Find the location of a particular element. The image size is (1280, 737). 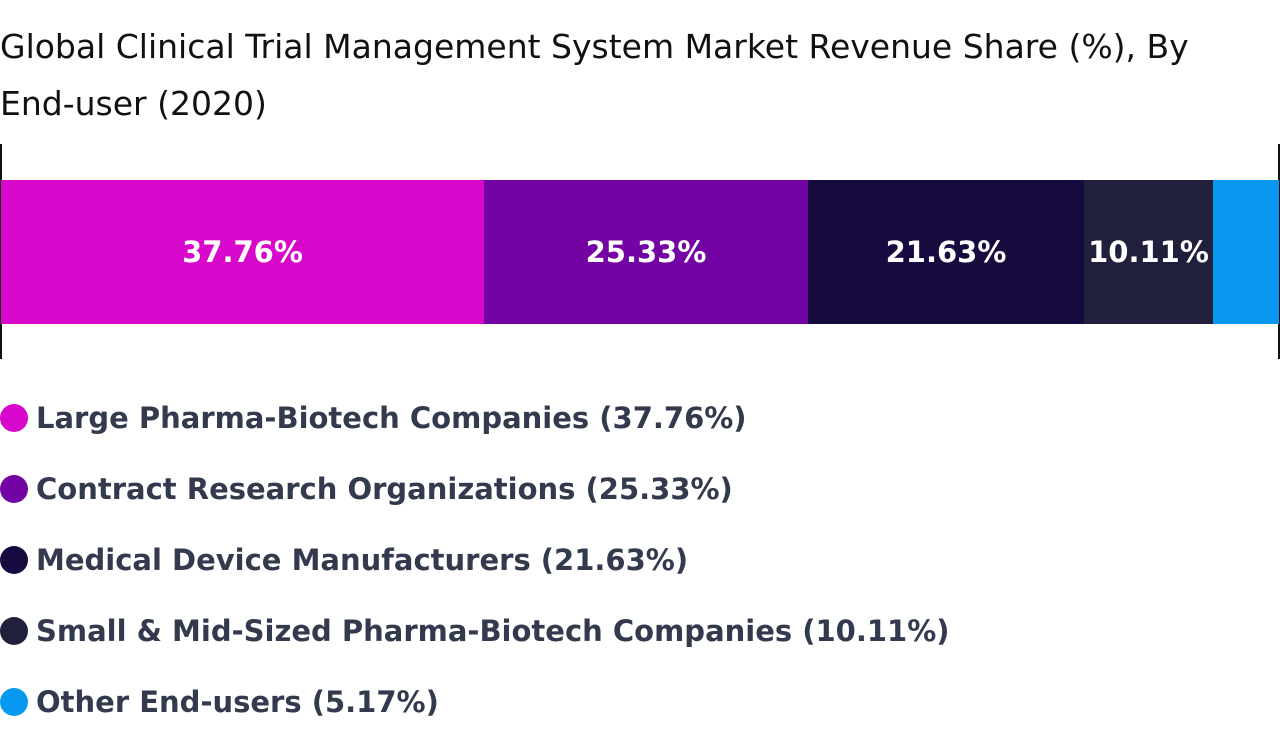

bar-segment-1: 37.76% is located at coordinates (242, 252).